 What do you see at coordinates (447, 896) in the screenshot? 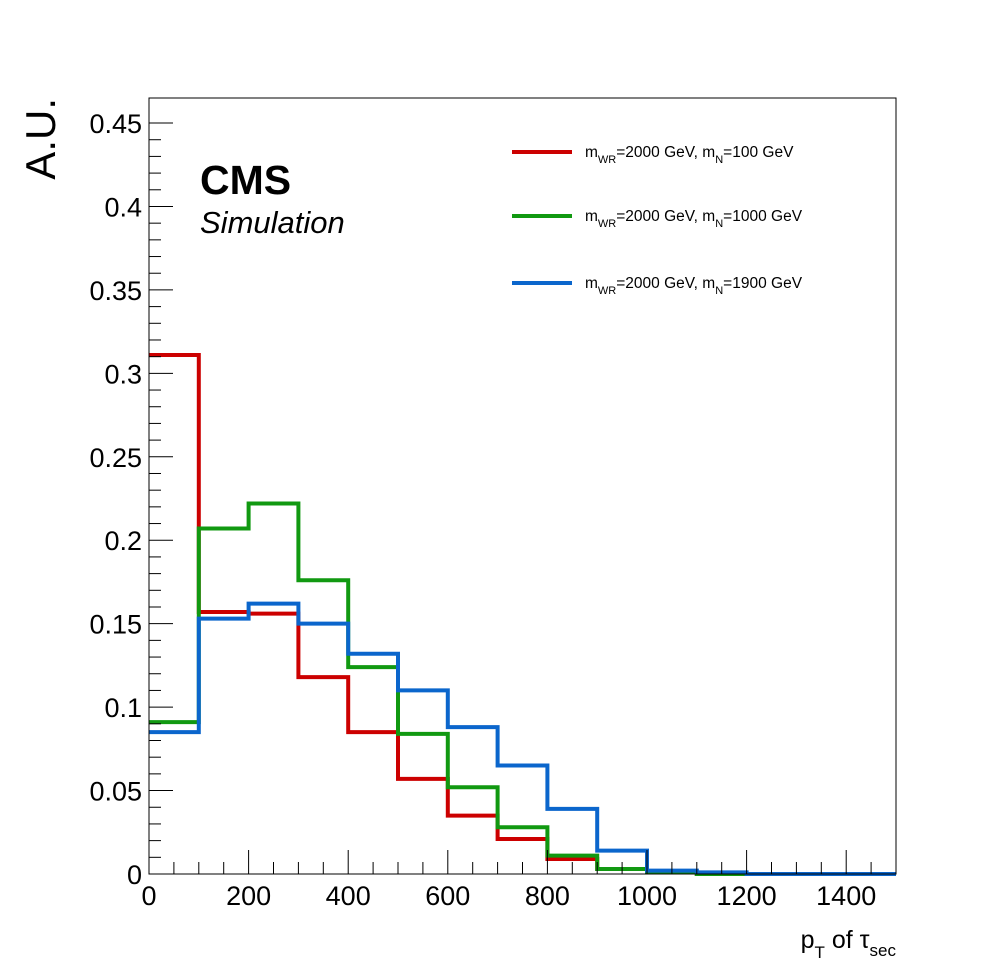
I see `x-tick-label: 600` at bounding box center [447, 896].